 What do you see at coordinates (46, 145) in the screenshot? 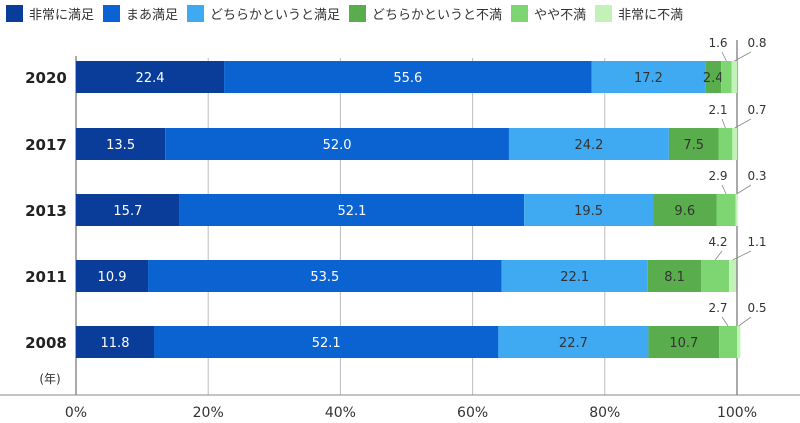
I see `category-label: 2017` at bounding box center [46, 145].